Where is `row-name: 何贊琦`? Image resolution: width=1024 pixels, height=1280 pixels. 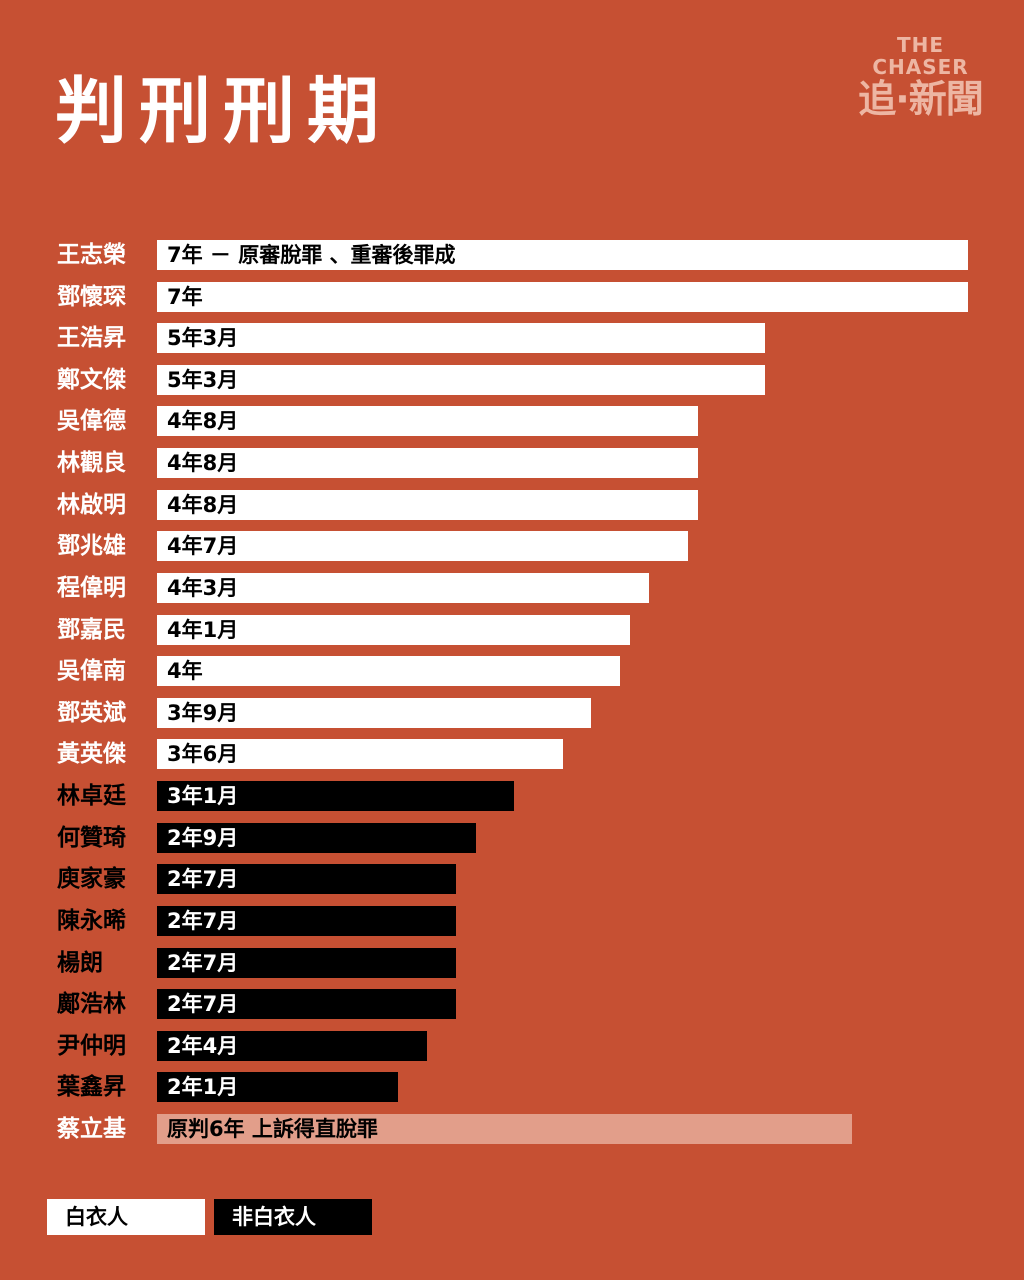
row-name: 何贊琦 is located at coordinates (91, 838).